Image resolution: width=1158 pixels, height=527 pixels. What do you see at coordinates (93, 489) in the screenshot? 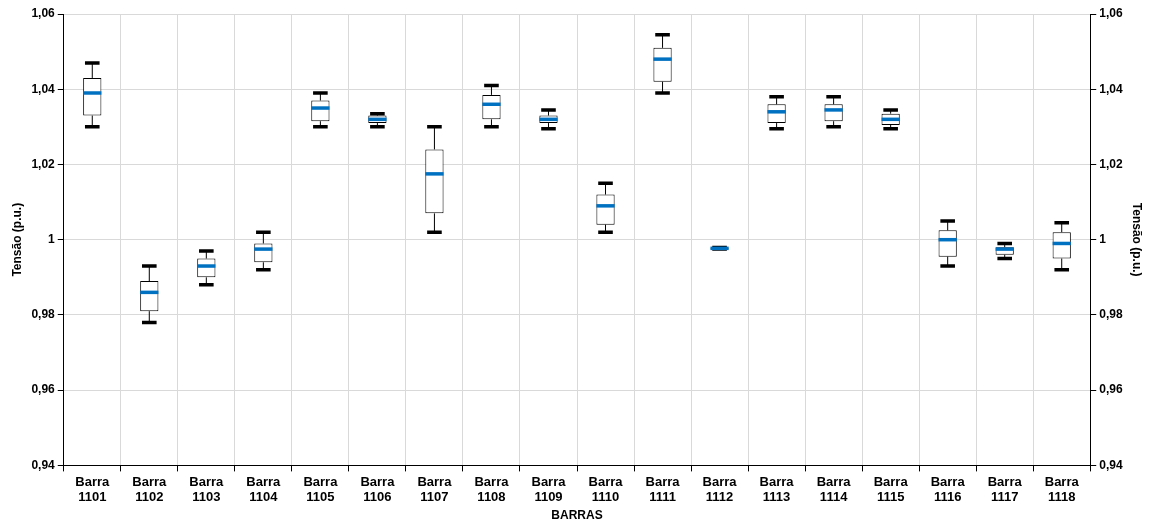
I see `x-tick-label: Barra 1101` at bounding box center [93, 489].